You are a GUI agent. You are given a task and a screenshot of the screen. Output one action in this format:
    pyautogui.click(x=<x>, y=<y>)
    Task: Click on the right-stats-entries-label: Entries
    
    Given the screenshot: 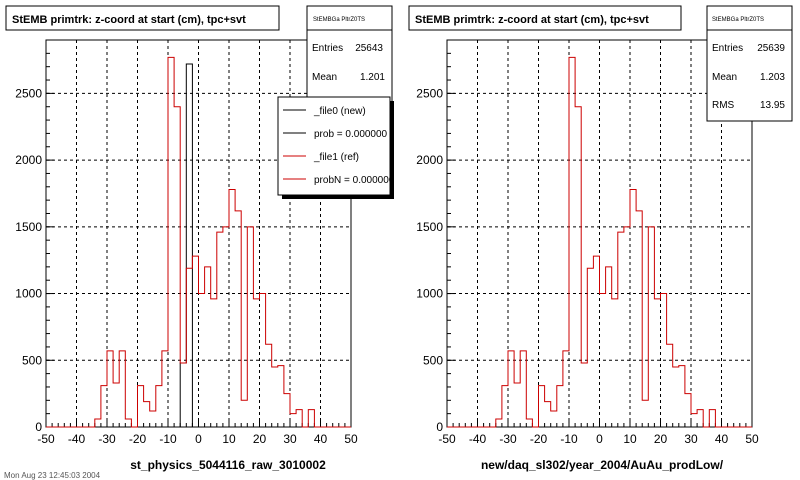 What is the action you would take?
    pyautogui.click(x=727, y=48)
    